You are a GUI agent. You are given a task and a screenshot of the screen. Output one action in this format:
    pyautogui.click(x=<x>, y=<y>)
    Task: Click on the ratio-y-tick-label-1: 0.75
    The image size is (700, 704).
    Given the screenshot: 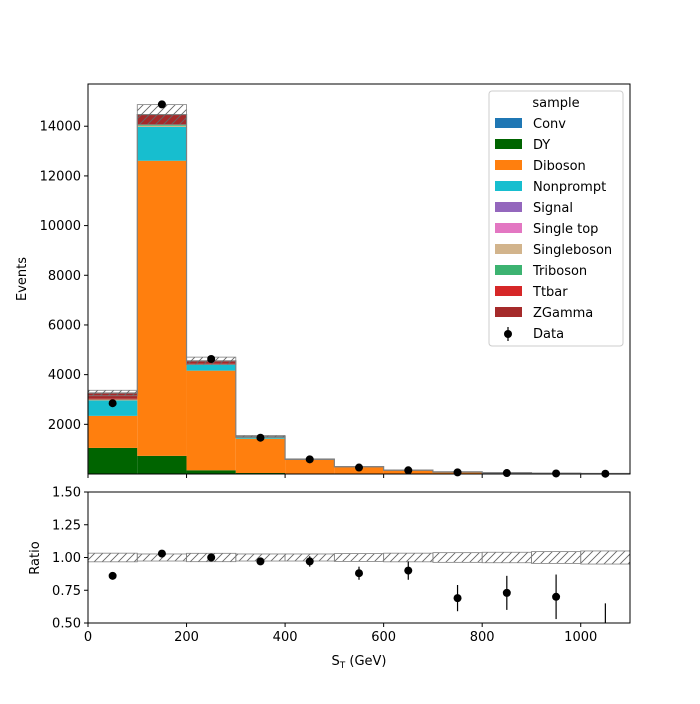 What is the action you would take?
    pyautogui.click(x=66, y=591)
    